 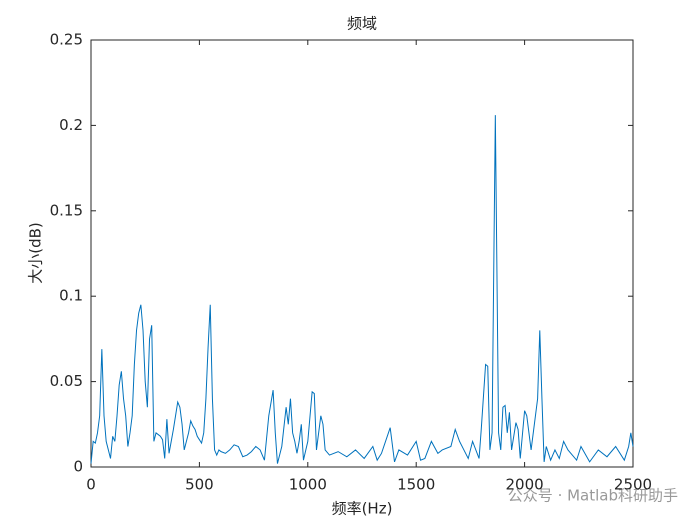 What do you see at coordinates (525, 485) in the screenshot?
I see `x-tick-label: 2000` at bounding box center [525, 485].